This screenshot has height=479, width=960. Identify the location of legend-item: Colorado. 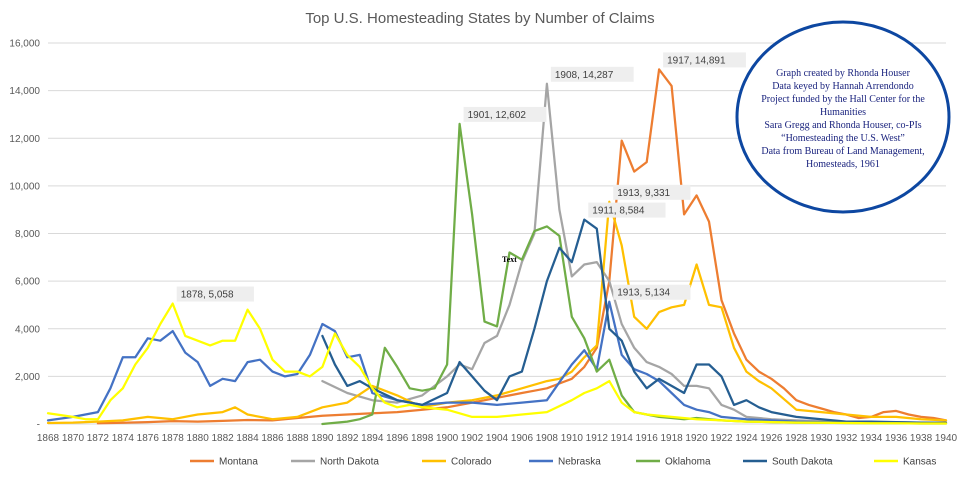
(457, 462).